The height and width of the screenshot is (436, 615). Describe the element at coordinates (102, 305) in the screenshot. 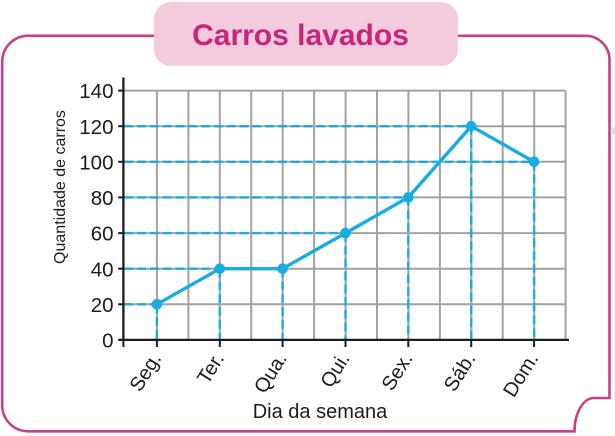

I see `svg-text: 20` at that location.